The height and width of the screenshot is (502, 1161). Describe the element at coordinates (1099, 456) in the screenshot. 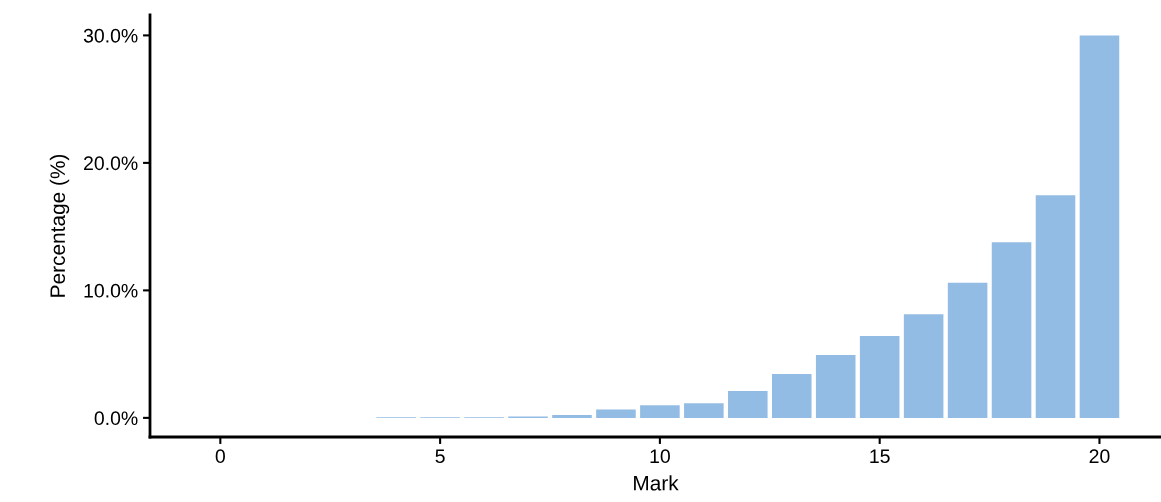

I see `x-tick-label: 20` at that location.